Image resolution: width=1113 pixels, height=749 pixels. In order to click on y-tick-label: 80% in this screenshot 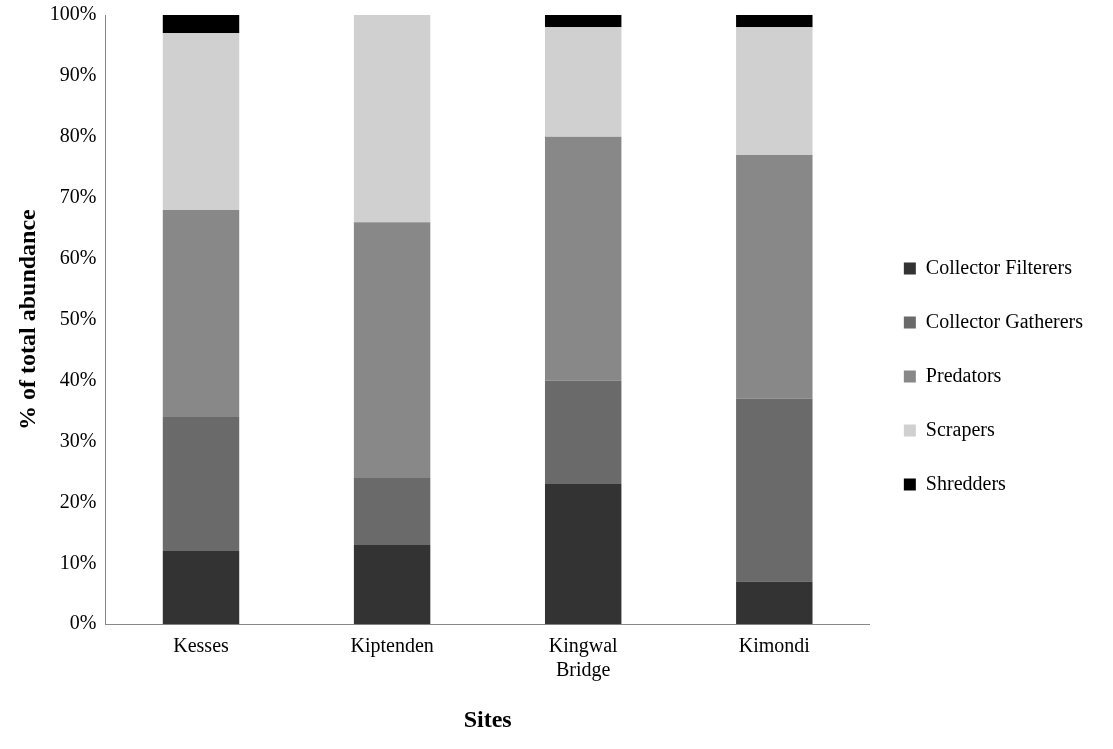, I will do `click(78, 135)`.